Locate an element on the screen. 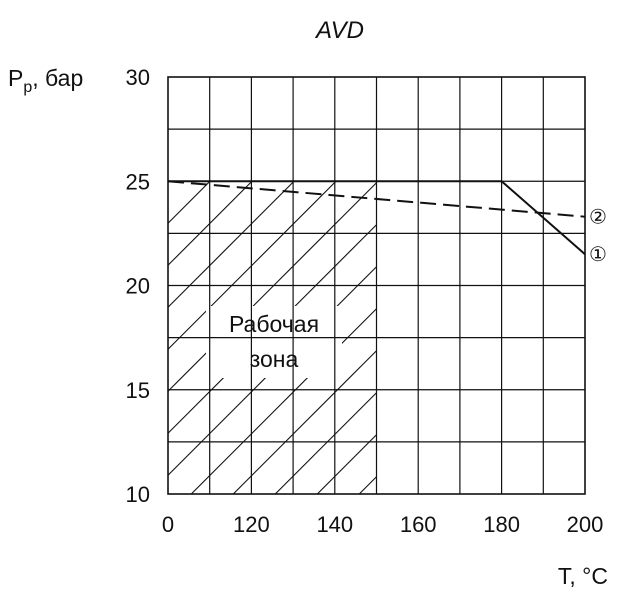 The height and width of the screenshot is (596, 617). y-tick-label: 25 is located at coordinates (138, 181).